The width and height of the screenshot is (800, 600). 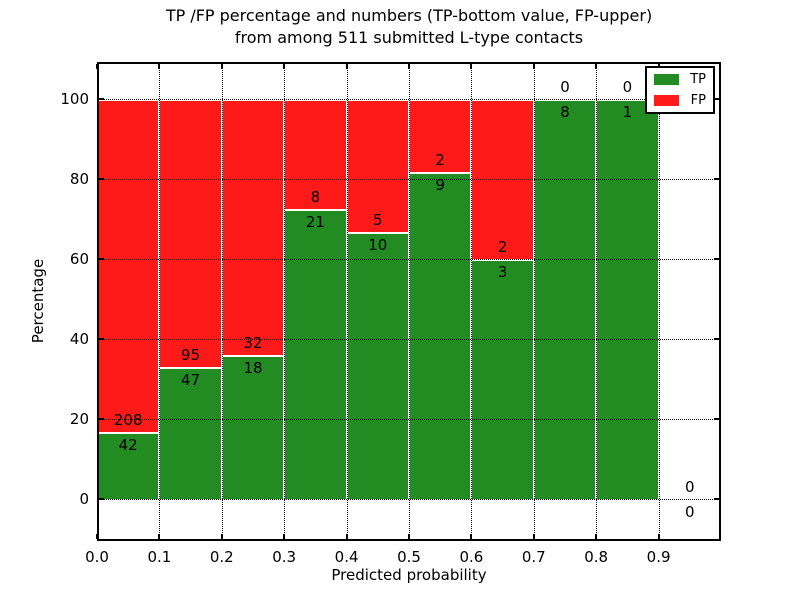 I want to click on legend-label-tp: TP, so click(x=698, y=79).